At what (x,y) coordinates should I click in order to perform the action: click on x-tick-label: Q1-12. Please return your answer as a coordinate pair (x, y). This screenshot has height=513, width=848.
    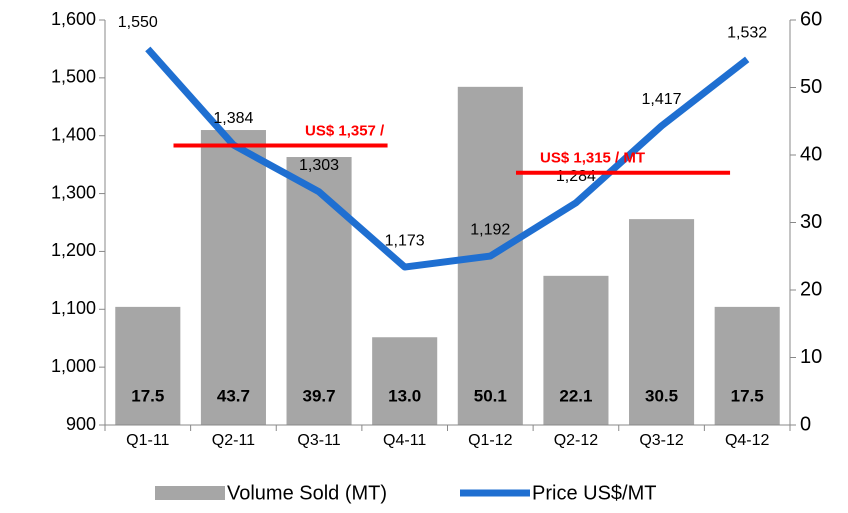
    Looking at the image, I should click on (490, 440).